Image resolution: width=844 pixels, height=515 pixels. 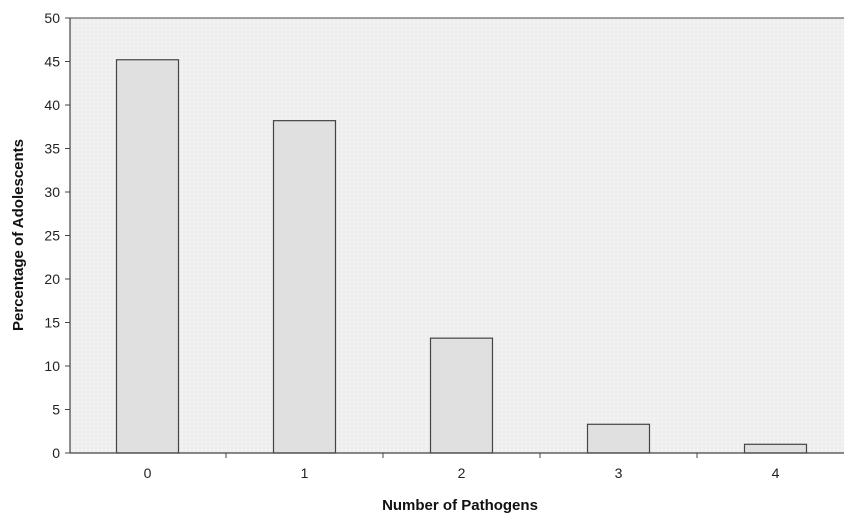 What do you see at coordinates (462, 473) in the screenshot?
I see `x-tick-label: 2` at bounding box center [462, 473].